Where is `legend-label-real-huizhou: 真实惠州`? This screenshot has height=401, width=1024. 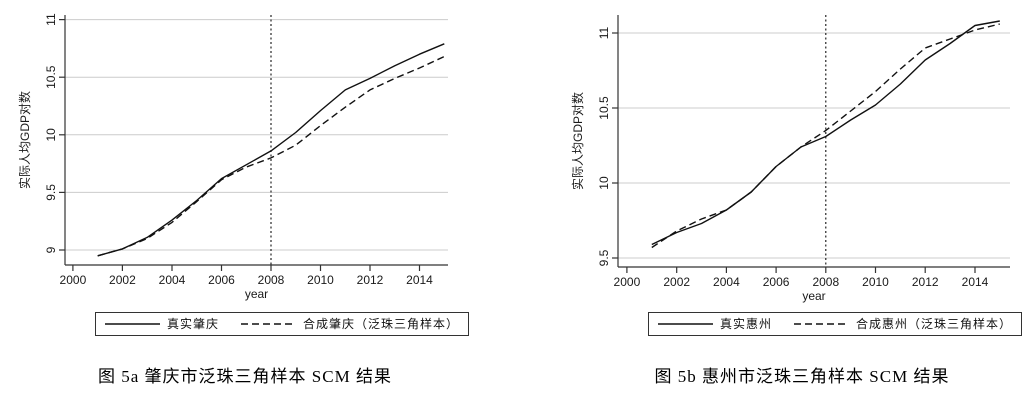
legend-label-real-huizhou: 真实惠州 is located at coordinates (746, 324).